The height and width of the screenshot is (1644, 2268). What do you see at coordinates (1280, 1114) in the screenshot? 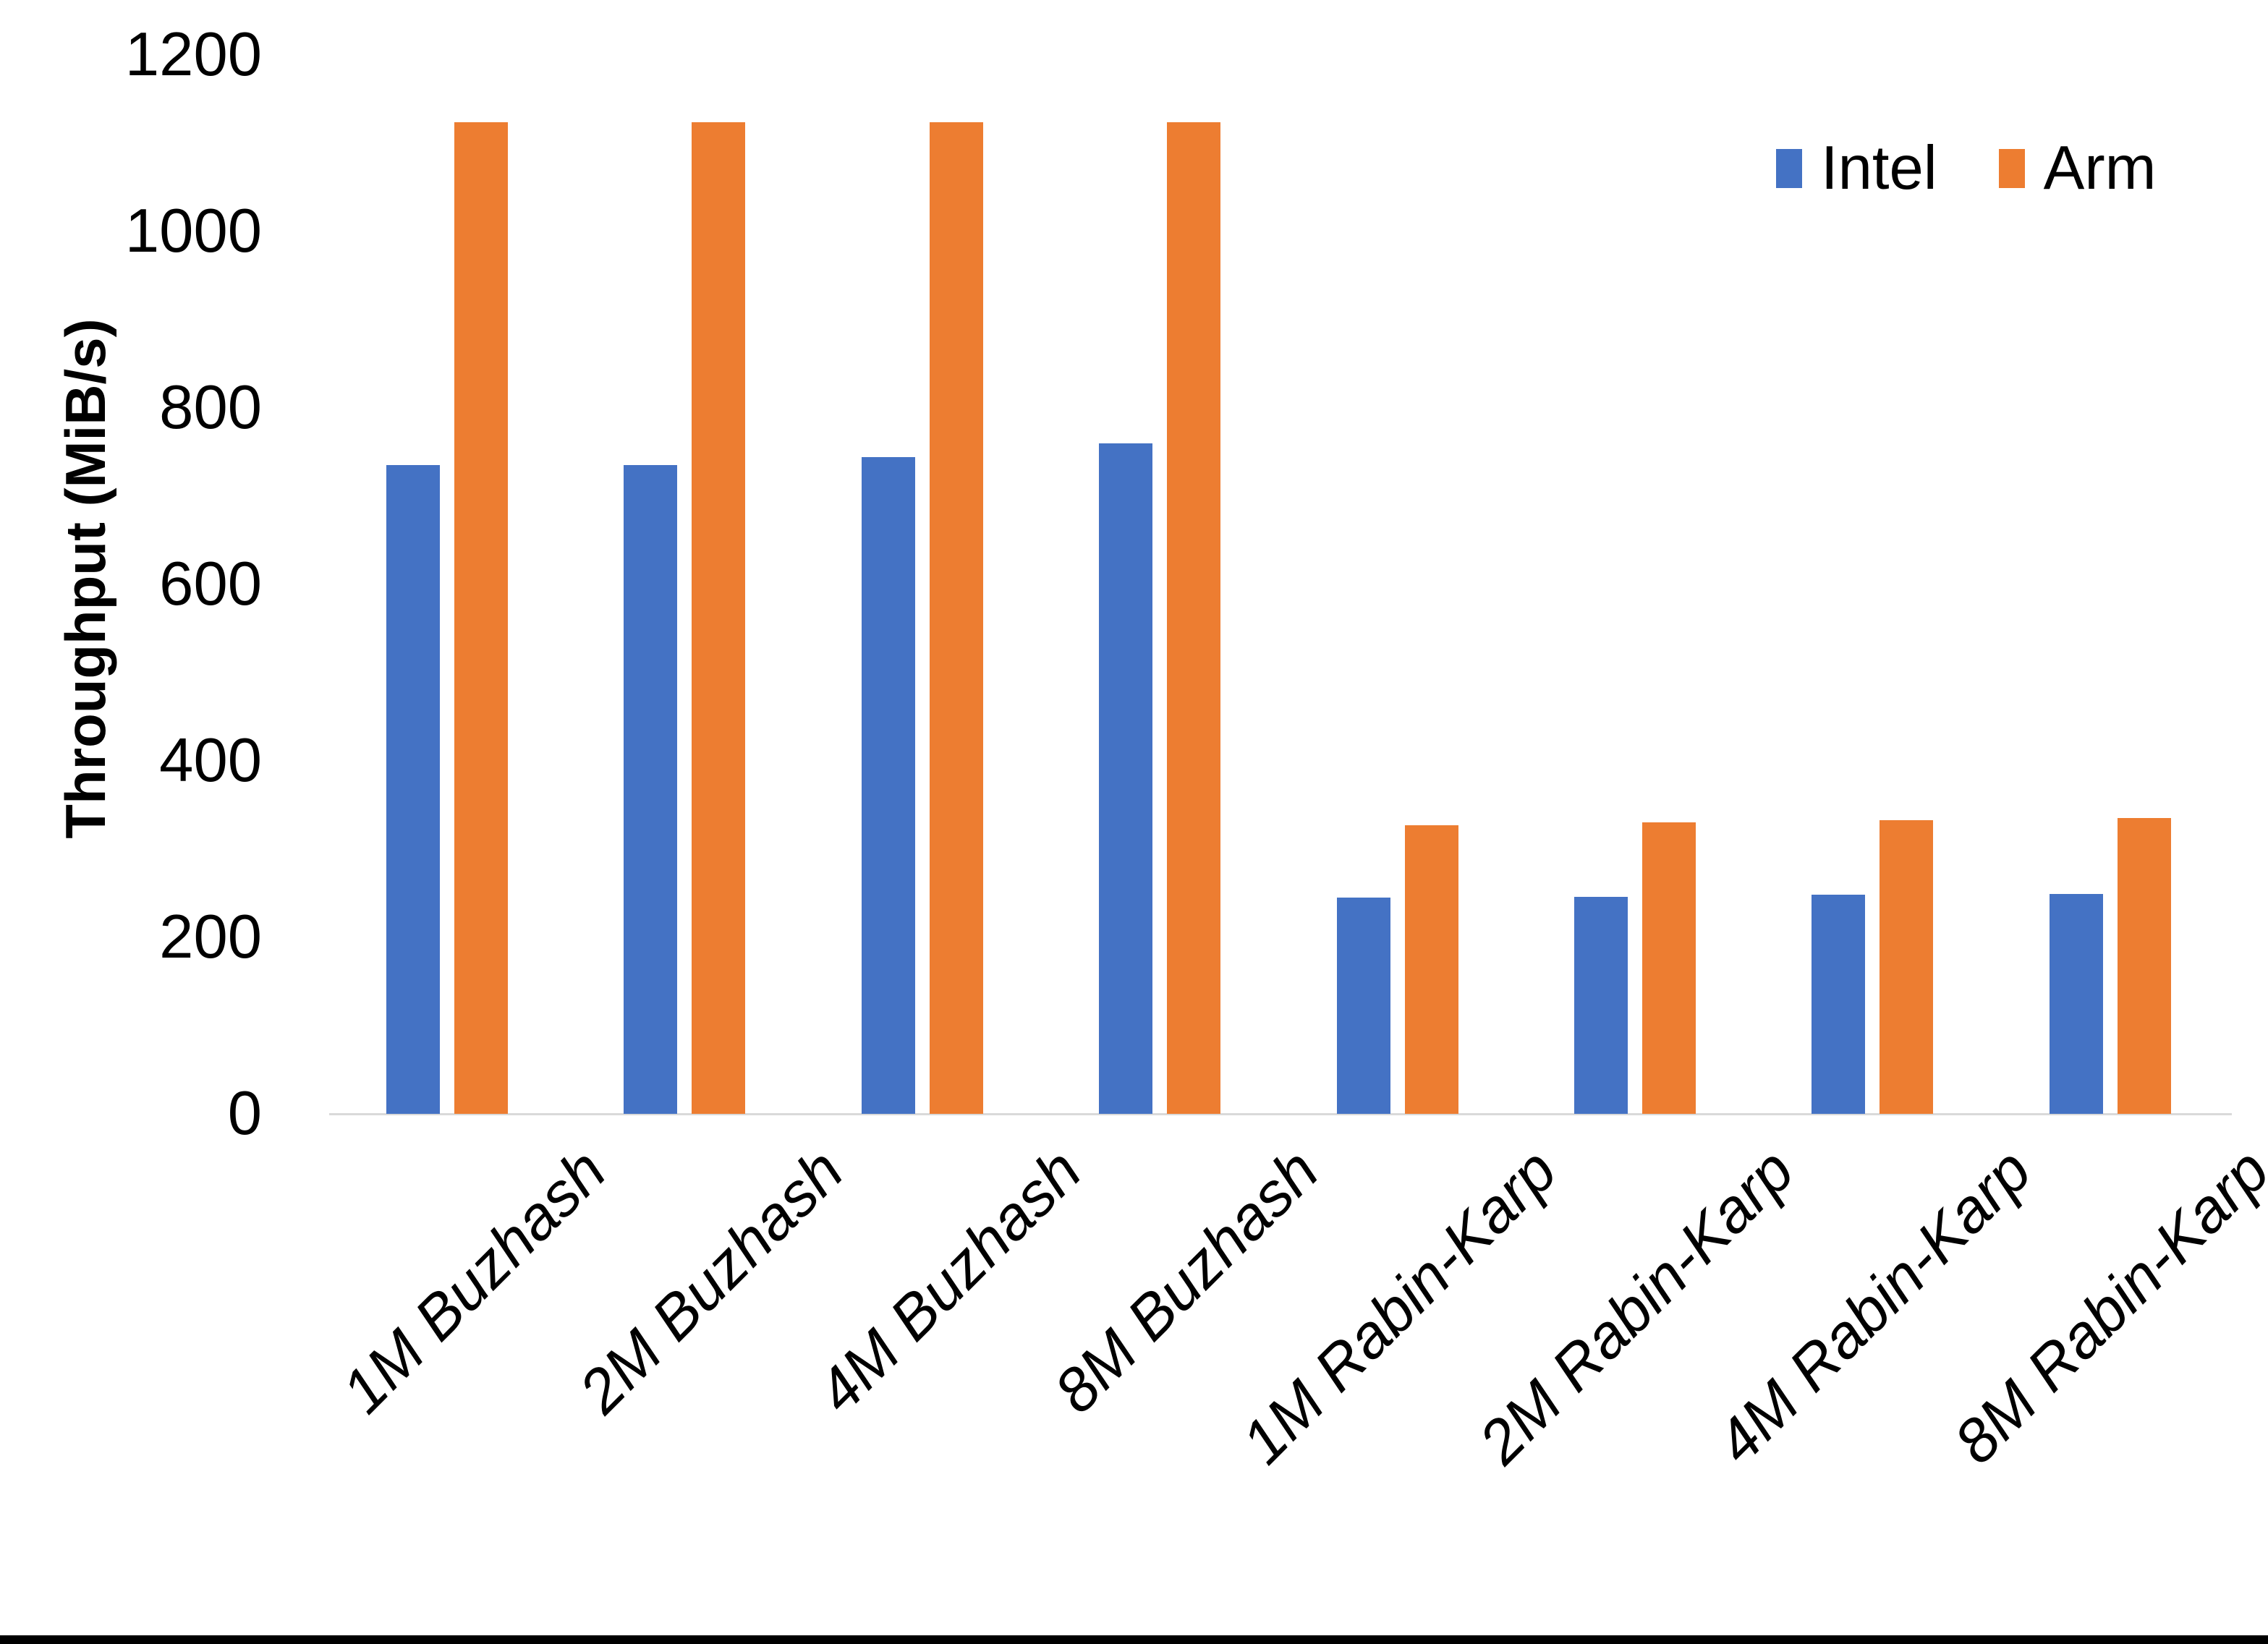
I see `x-axis-line` at bounding box center [1280, 1114].